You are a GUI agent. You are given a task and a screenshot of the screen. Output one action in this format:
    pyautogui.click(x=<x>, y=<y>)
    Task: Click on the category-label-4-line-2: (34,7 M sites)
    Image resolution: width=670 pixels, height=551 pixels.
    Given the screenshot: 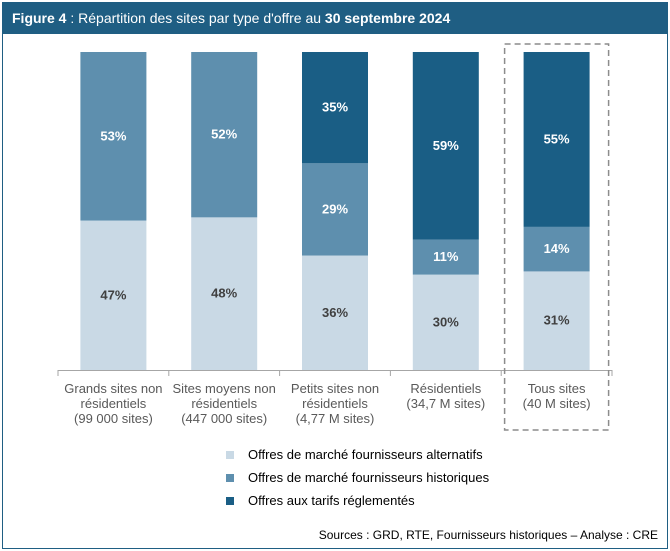 What is the action you would take?
    pyautogui.click(x=445, y=403)
    